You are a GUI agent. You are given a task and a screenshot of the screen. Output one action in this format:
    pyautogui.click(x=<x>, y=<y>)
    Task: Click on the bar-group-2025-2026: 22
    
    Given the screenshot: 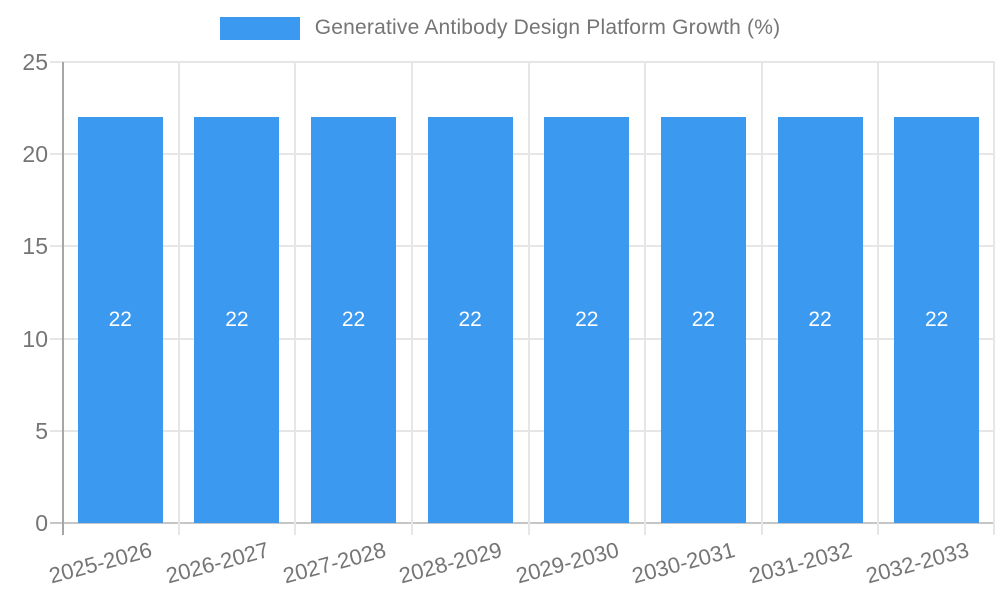 What is the action you would take?
    pyautogui.click(x=120, y=292)
    